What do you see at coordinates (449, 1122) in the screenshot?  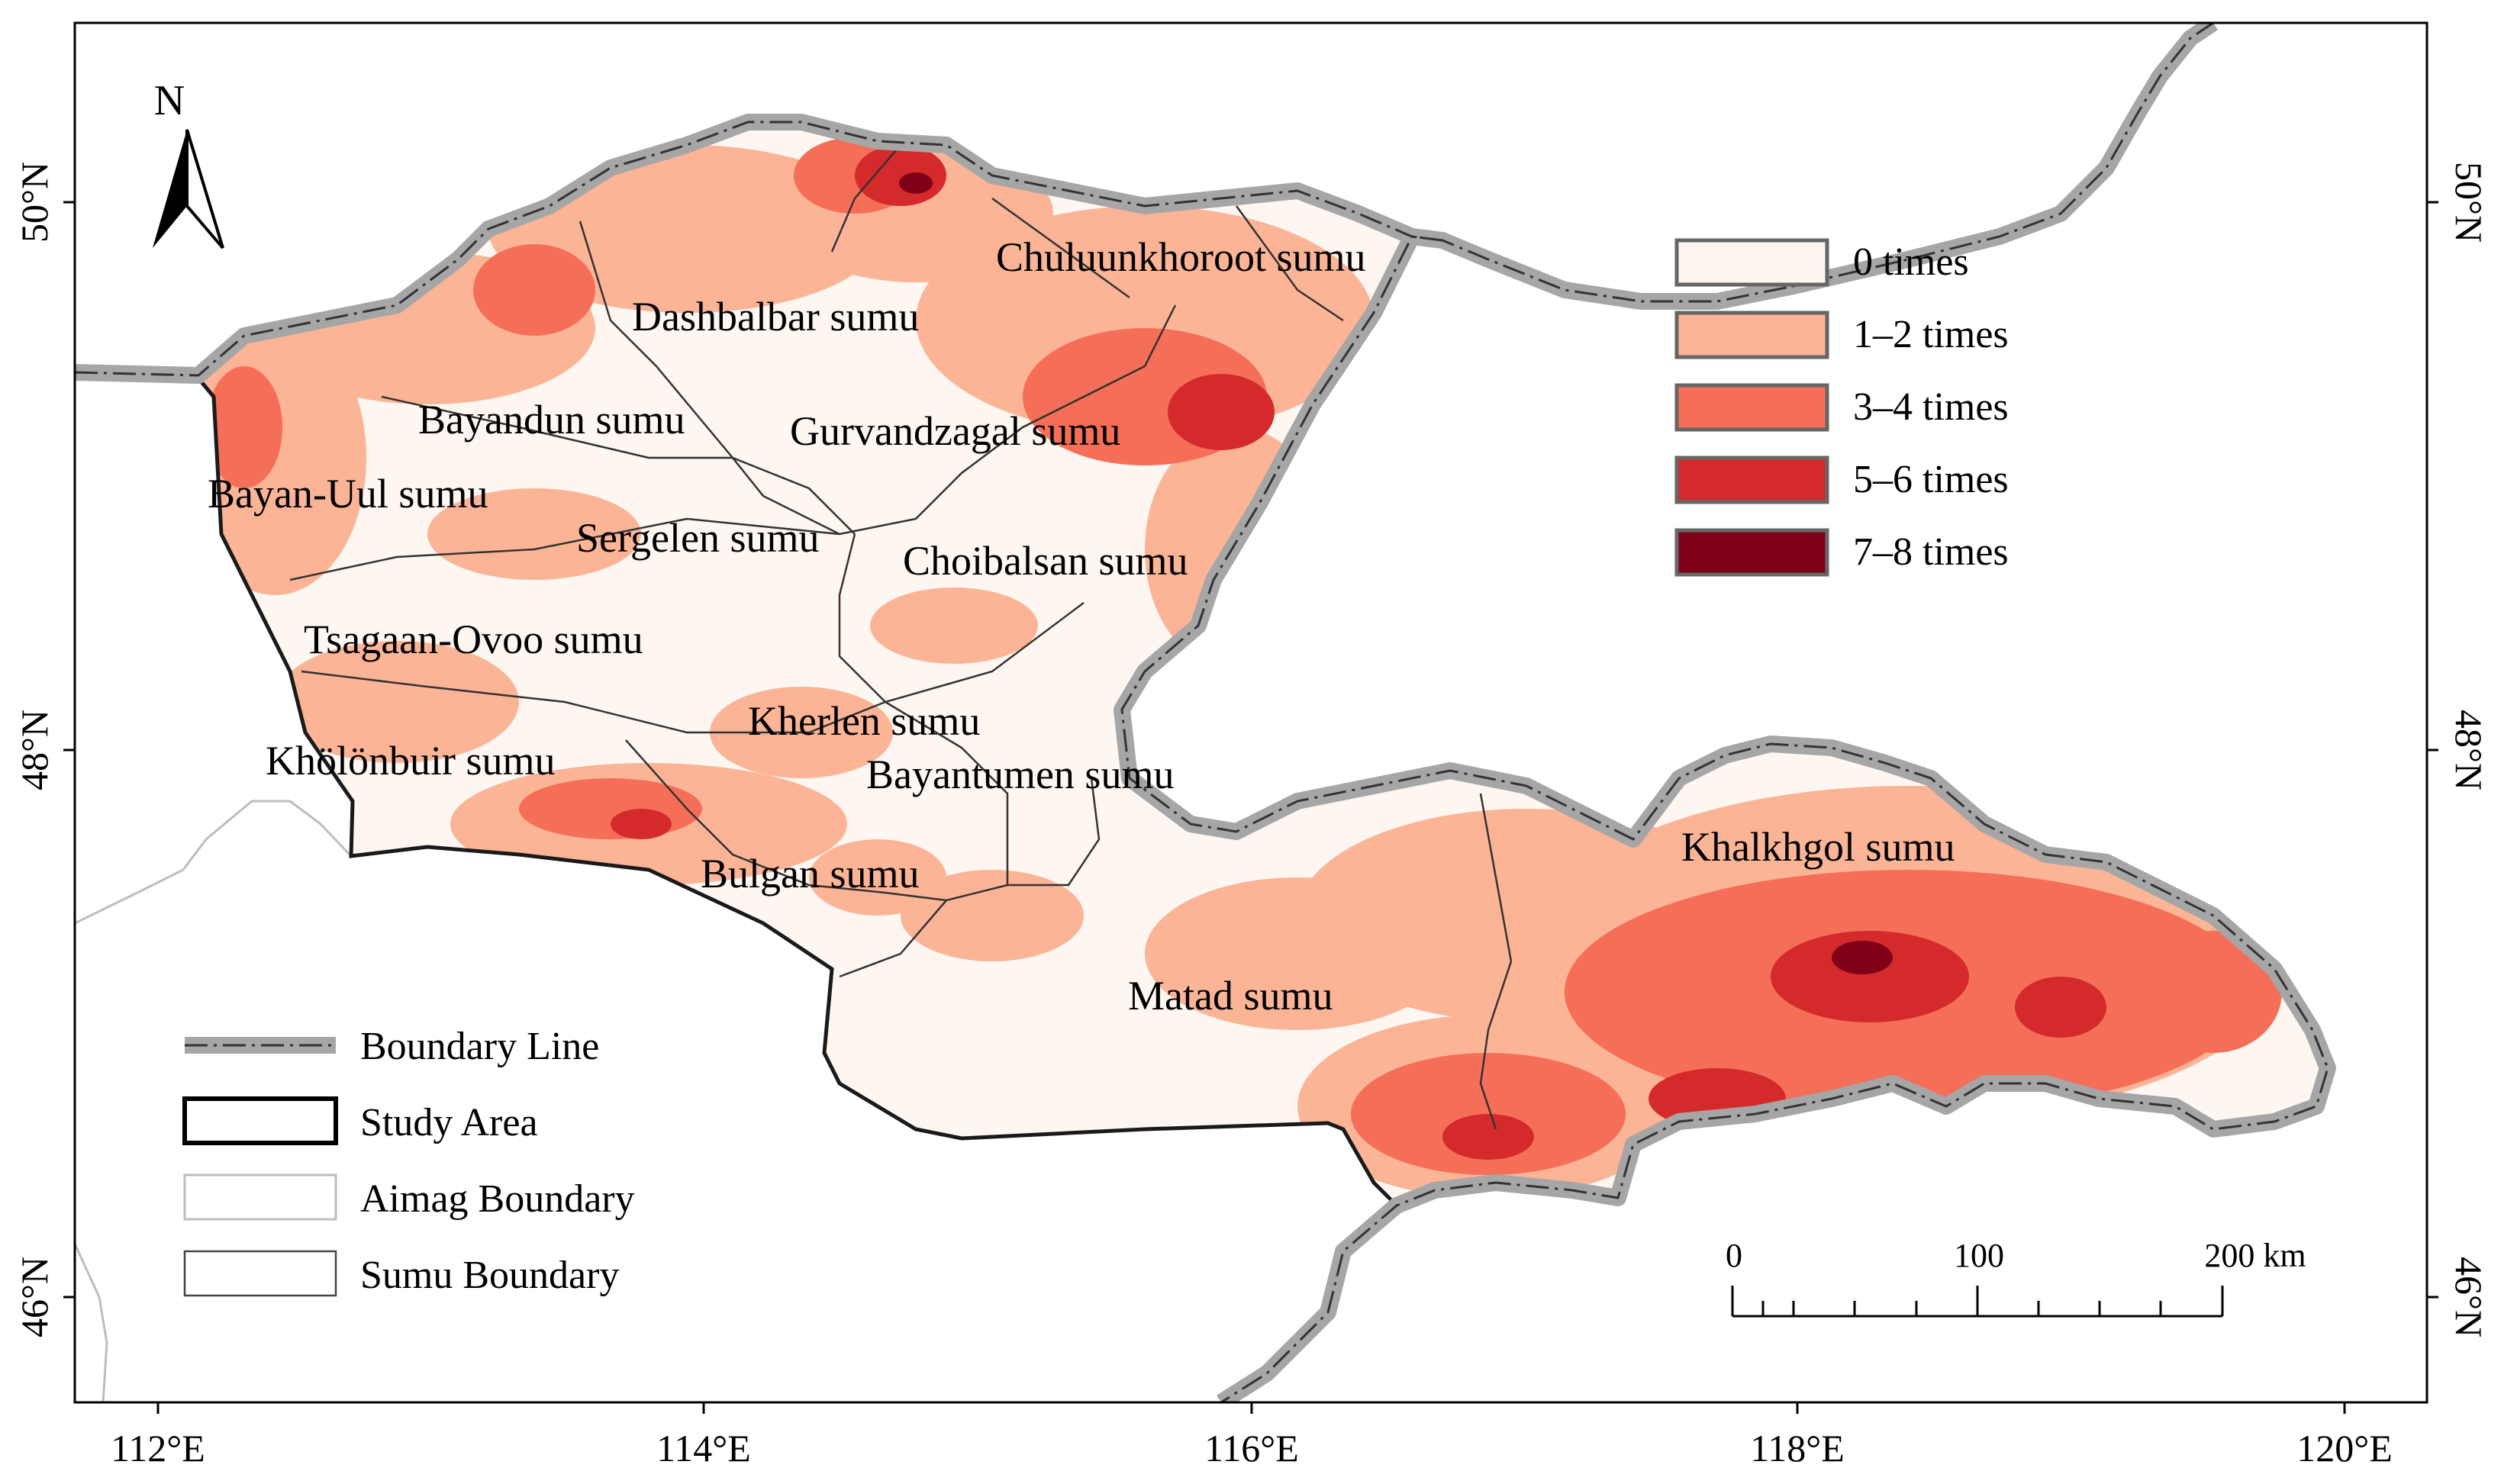 I see `legend-label: Study Area` at bounding box center [449, 1122].